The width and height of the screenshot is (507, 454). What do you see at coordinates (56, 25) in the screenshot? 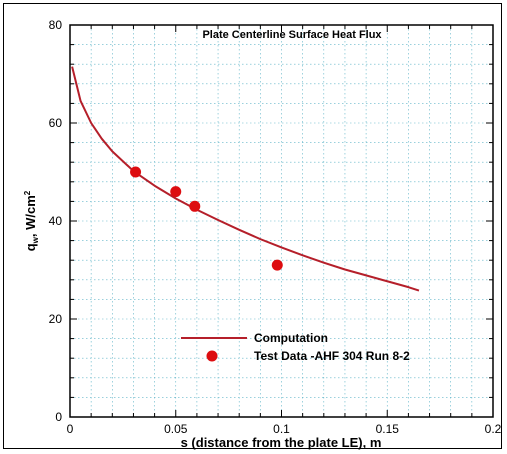
I see `y-tick-label: 80` at bounding box center [56, 25].